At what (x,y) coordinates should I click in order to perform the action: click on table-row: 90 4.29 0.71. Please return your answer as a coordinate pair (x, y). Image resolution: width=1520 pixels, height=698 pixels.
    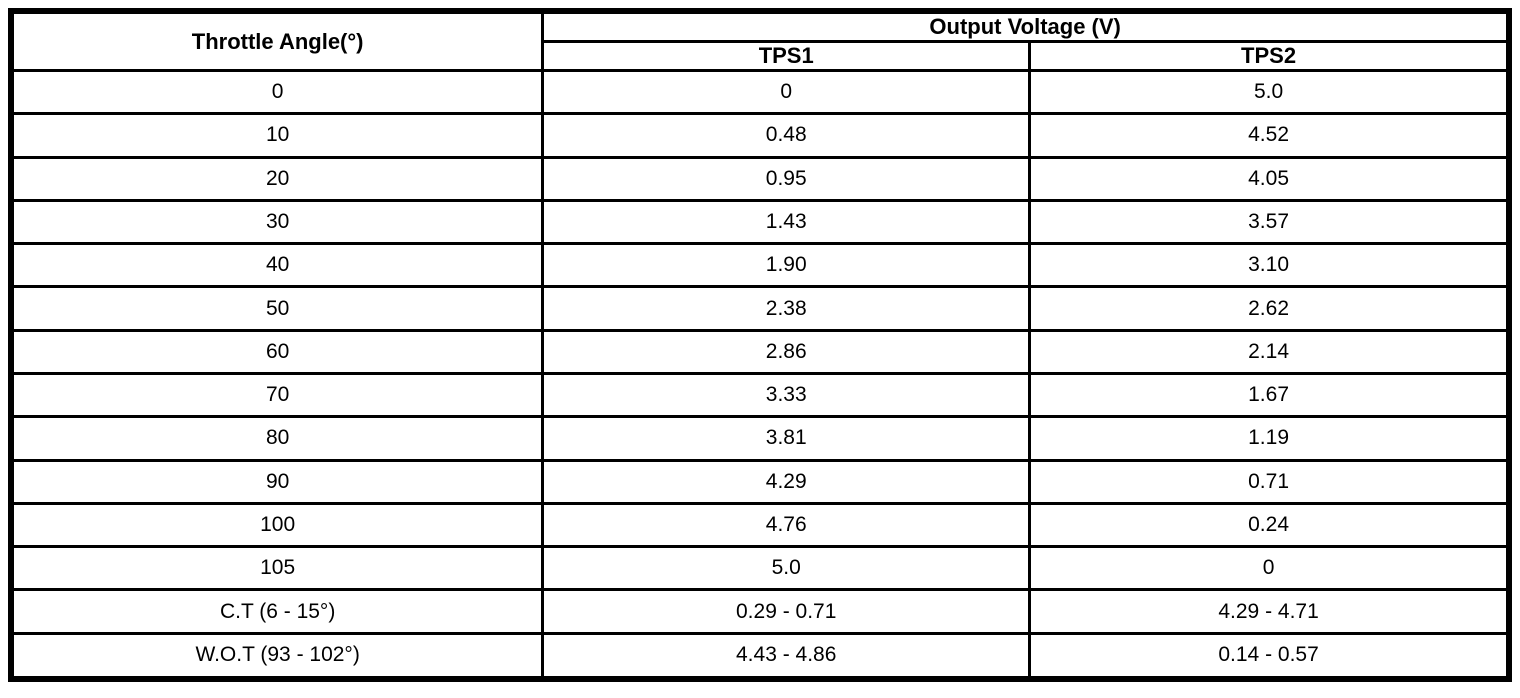
    Looking at the image, I should click on (760, 481).